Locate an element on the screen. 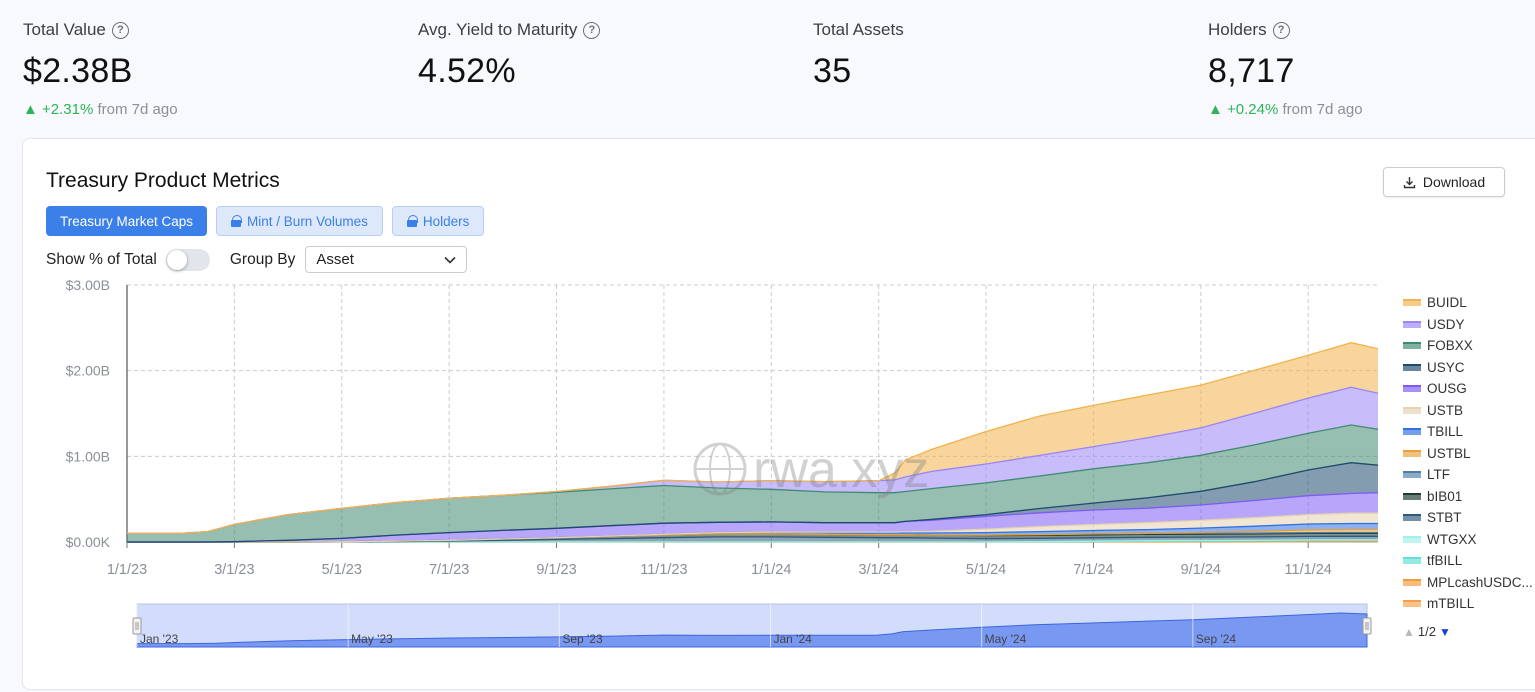 This screenshot has width=1535, height=692. legend-label: USYC is located at coordinates (1446, 367).